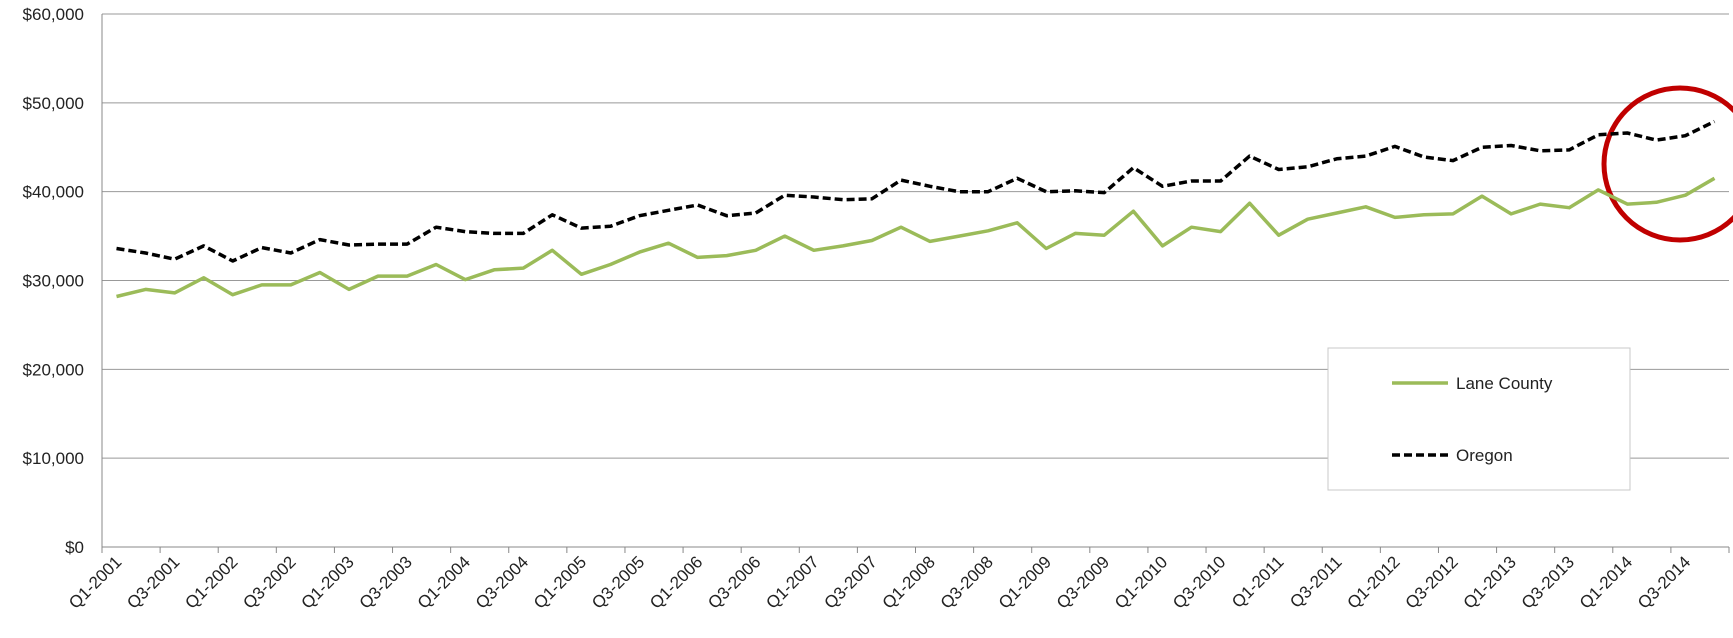 The height and width of the screenshot is (638, 1733). I want to click on x-tick-label: Q1-2014, so click(1606, 582).